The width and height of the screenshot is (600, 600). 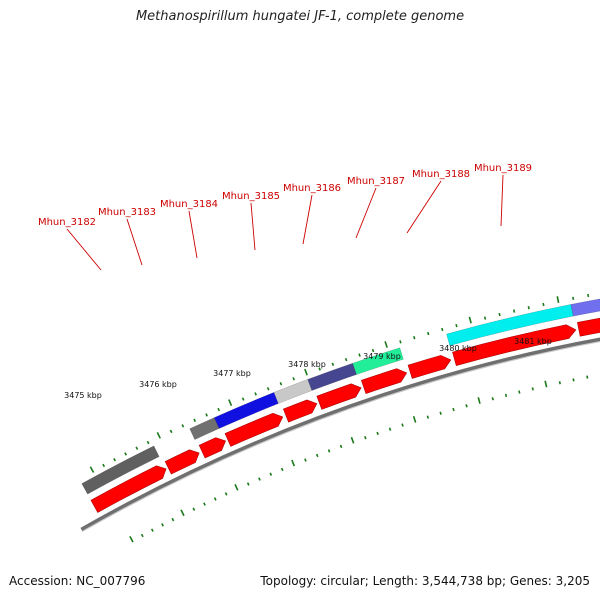 I want to click on ruler-kbp-label: 3476 kbp, so click(x=158, y=384).